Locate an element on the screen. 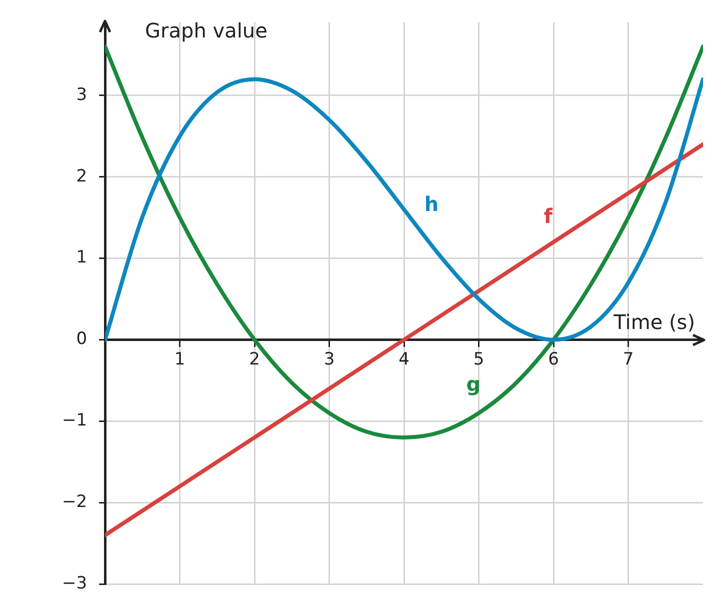 This screenshot has height=609, width=719. x-tick-label: 4 is located at coordinates (404, 359).